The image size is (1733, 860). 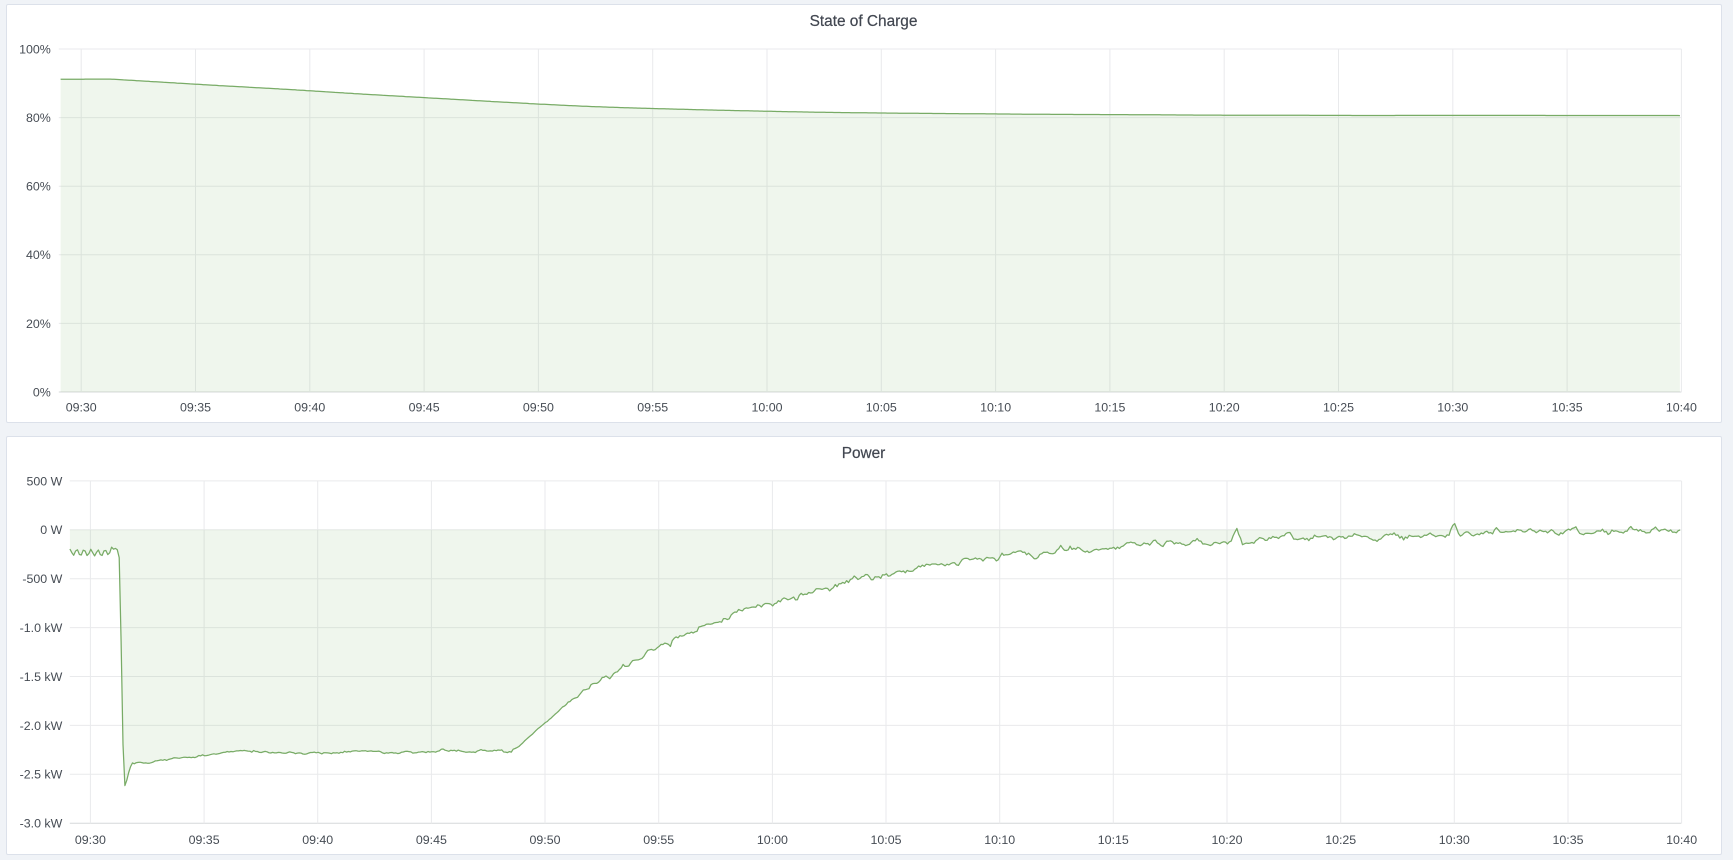 I want to click on svg-text: -3.0 kW, so click(x=41, y=824).